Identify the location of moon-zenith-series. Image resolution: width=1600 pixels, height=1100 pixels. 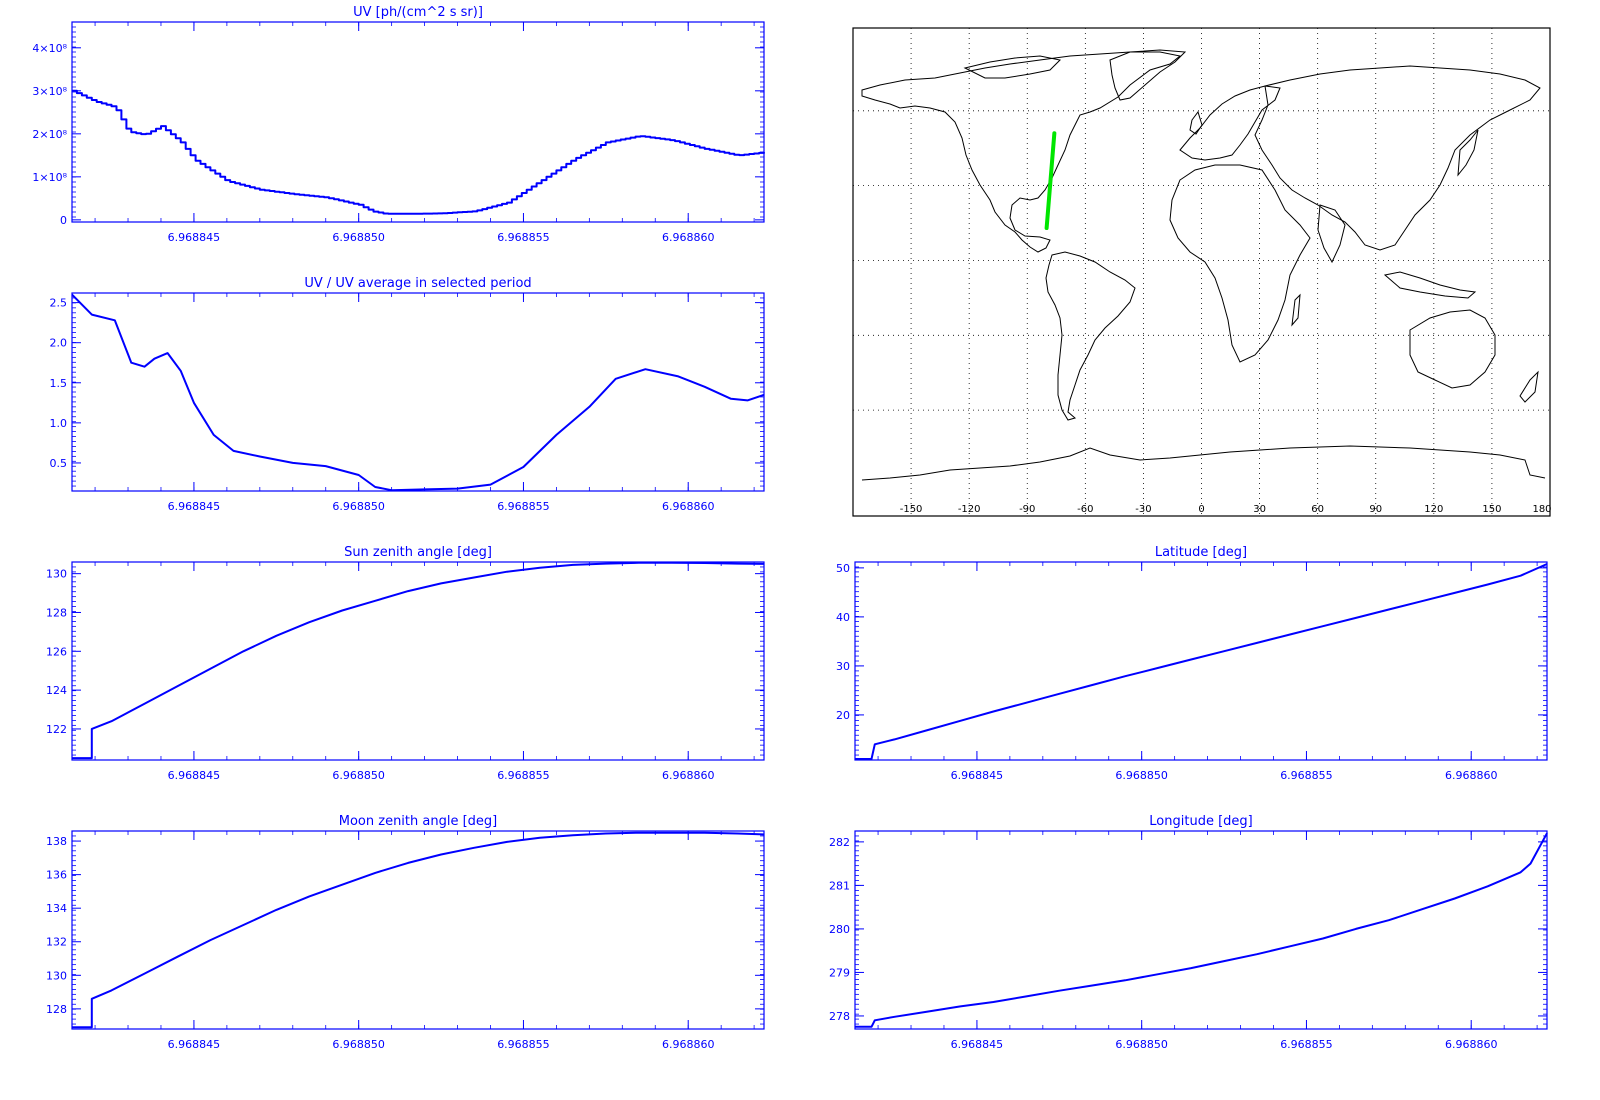
(418, 930).